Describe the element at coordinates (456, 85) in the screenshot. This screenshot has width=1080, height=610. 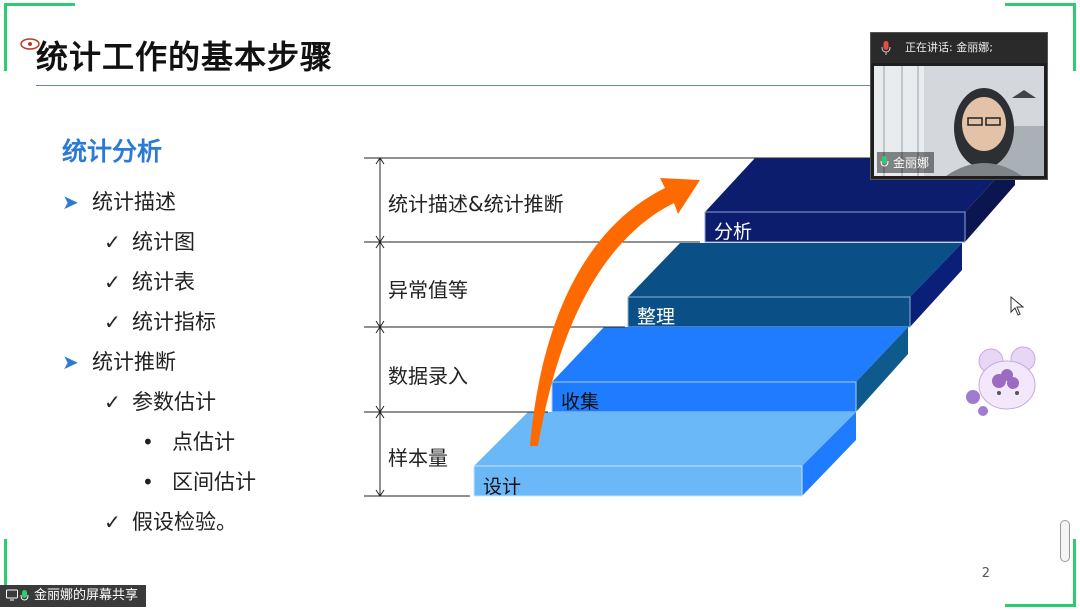
I see `title-divider` at that location.